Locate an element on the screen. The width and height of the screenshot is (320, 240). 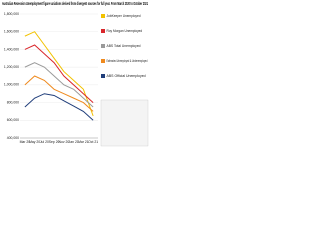
y-tick-label: 600,000 is located at coordinates (13, 120).